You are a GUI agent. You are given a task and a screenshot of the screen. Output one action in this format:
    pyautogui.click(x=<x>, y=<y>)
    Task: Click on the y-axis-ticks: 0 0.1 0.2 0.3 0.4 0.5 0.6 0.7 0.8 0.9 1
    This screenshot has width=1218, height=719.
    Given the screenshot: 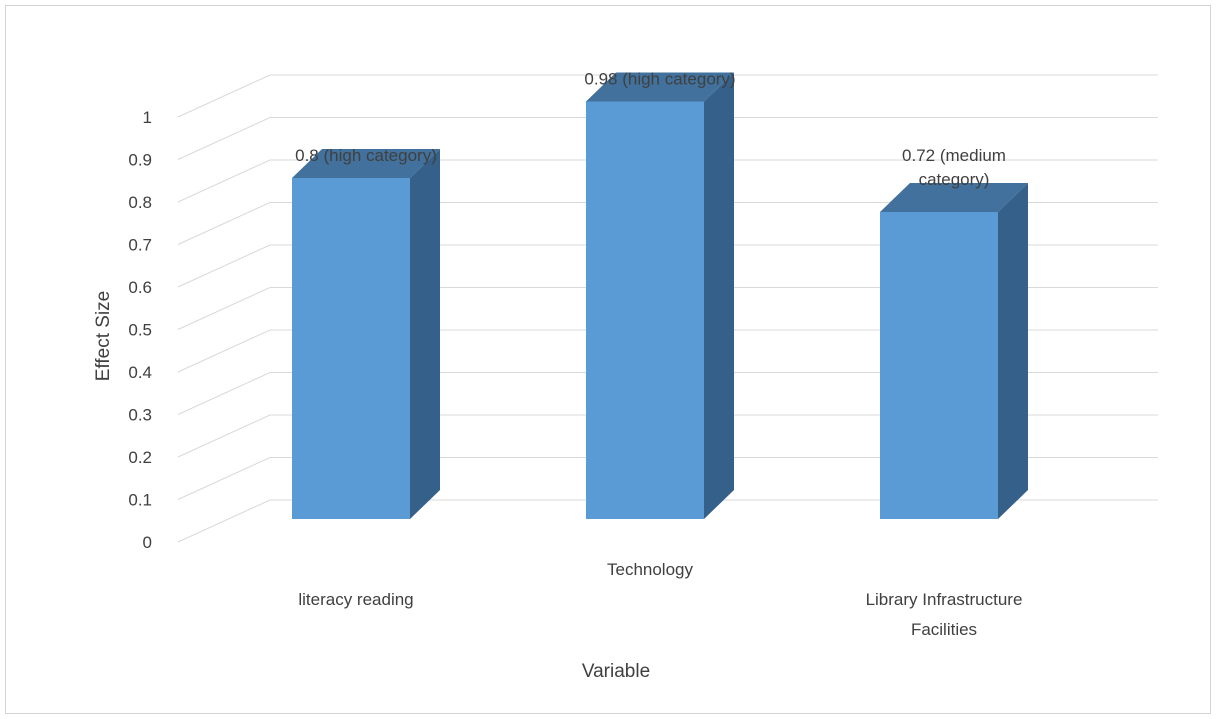 What is the action you would take?
    pyautogui.click(x=140, y=330)
    